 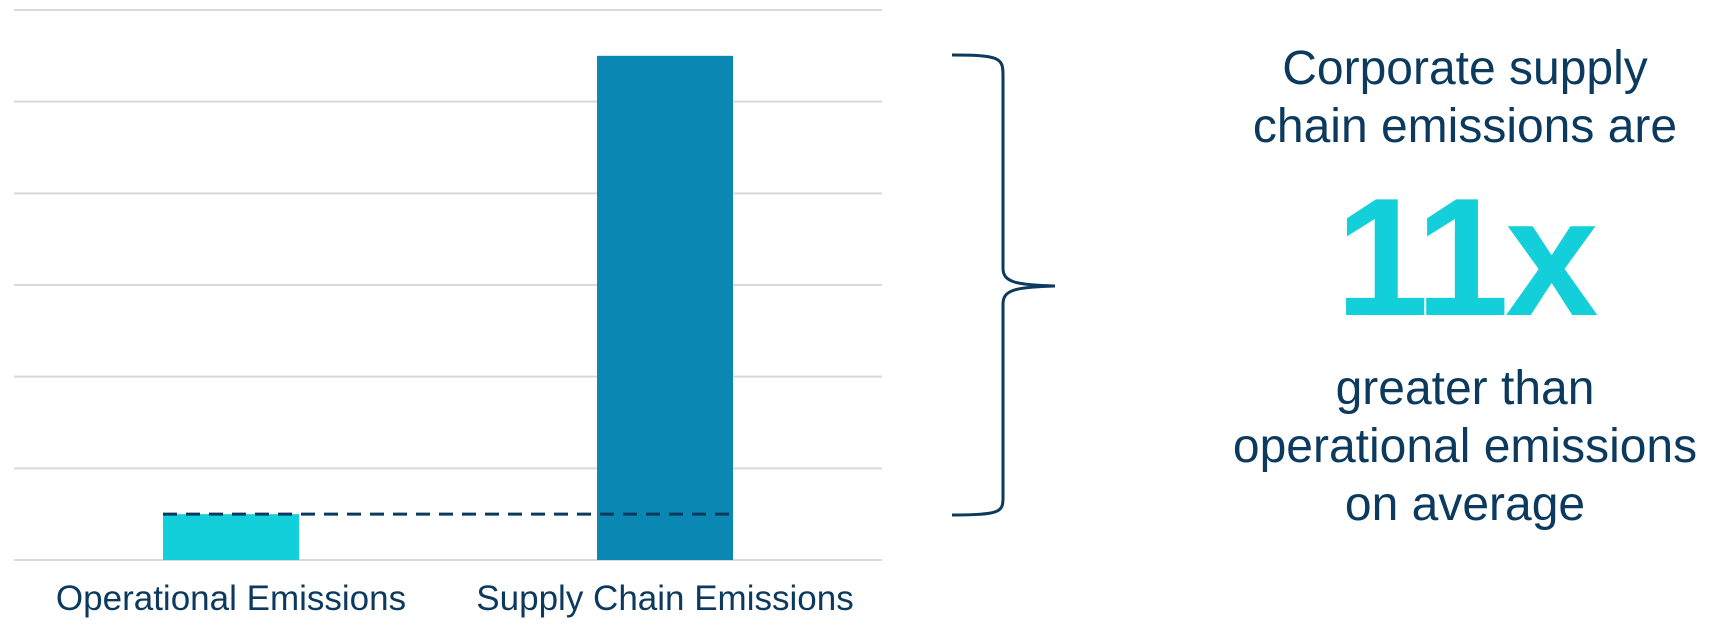 What do you see at coordinates (1465, 68) in the screenshot?
I see `callout-line-1: Corporate supply` at bounding box center [1465, 68].